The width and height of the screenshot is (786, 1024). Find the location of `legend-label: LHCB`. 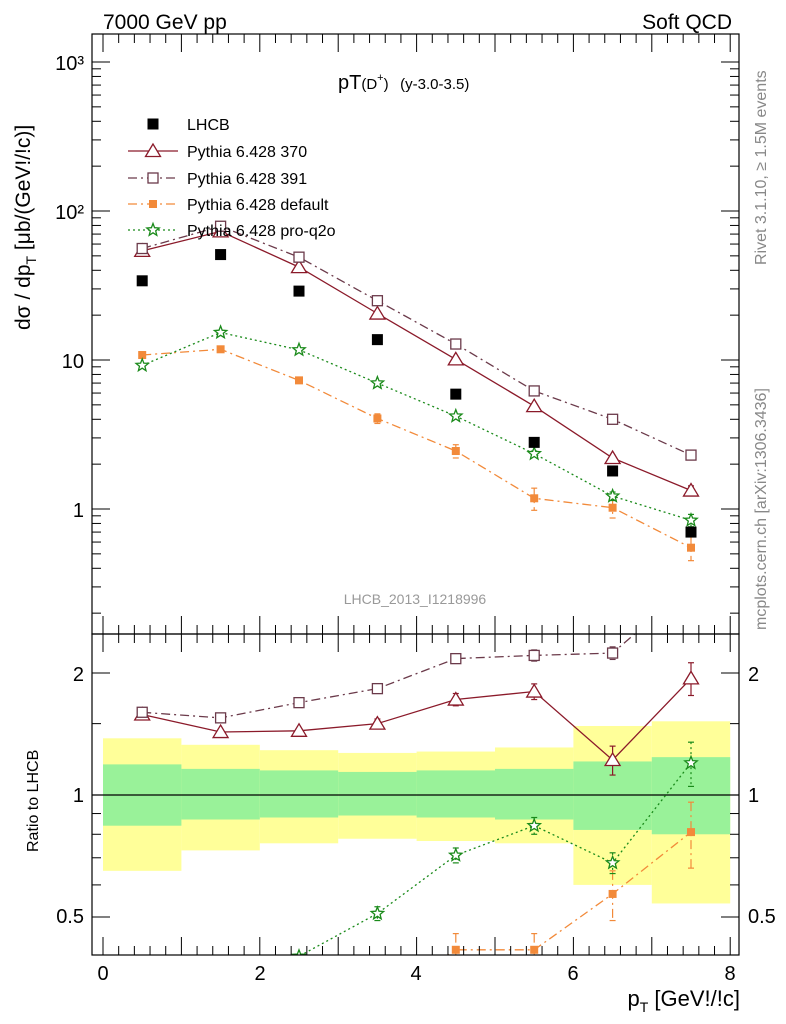

legend-label: LHCB is located at coordinates (208, 125).